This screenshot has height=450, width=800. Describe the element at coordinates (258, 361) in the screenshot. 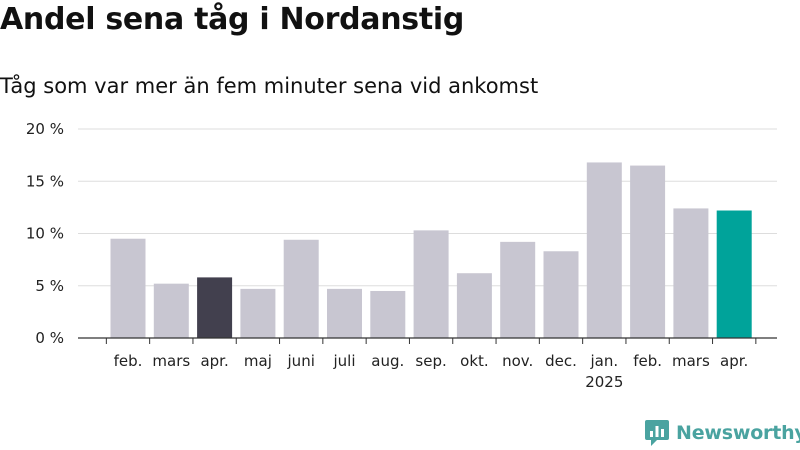

I see `x-tick-label: maj` at that location.